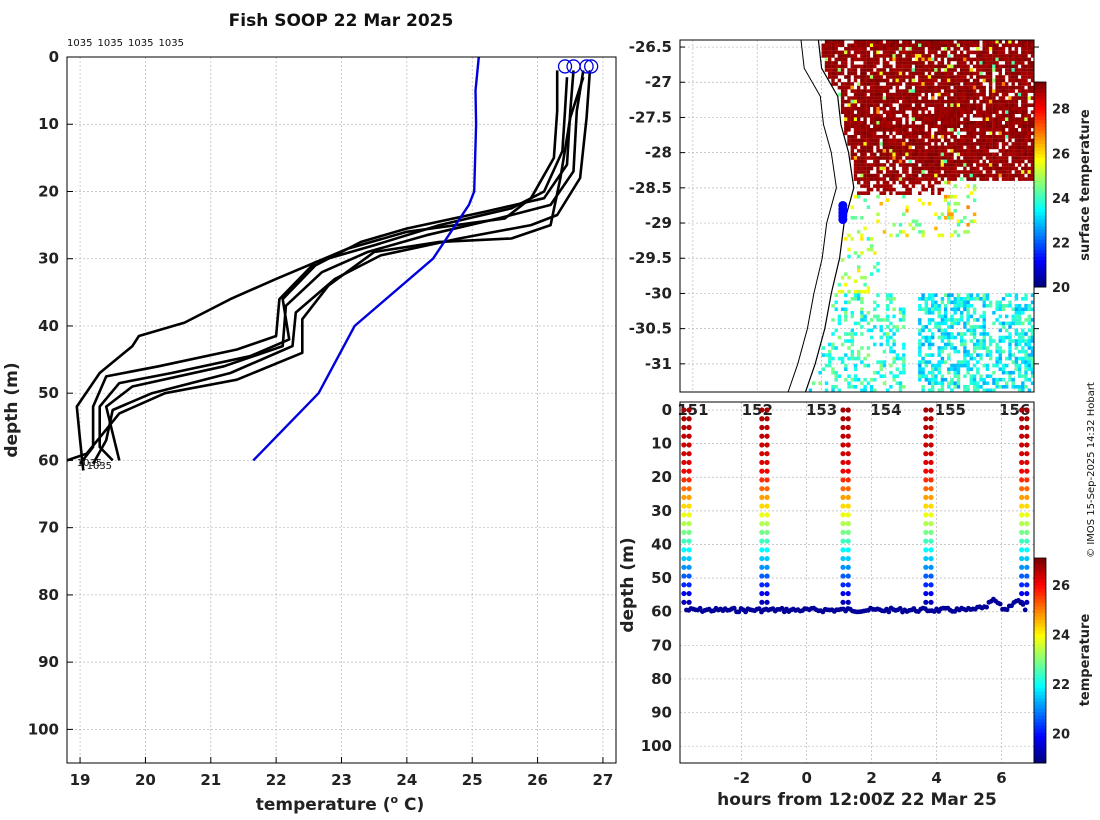 This screenshot has height=820, width=1100. I want to click on profile-ytick-label: 30, so click(48, 259).